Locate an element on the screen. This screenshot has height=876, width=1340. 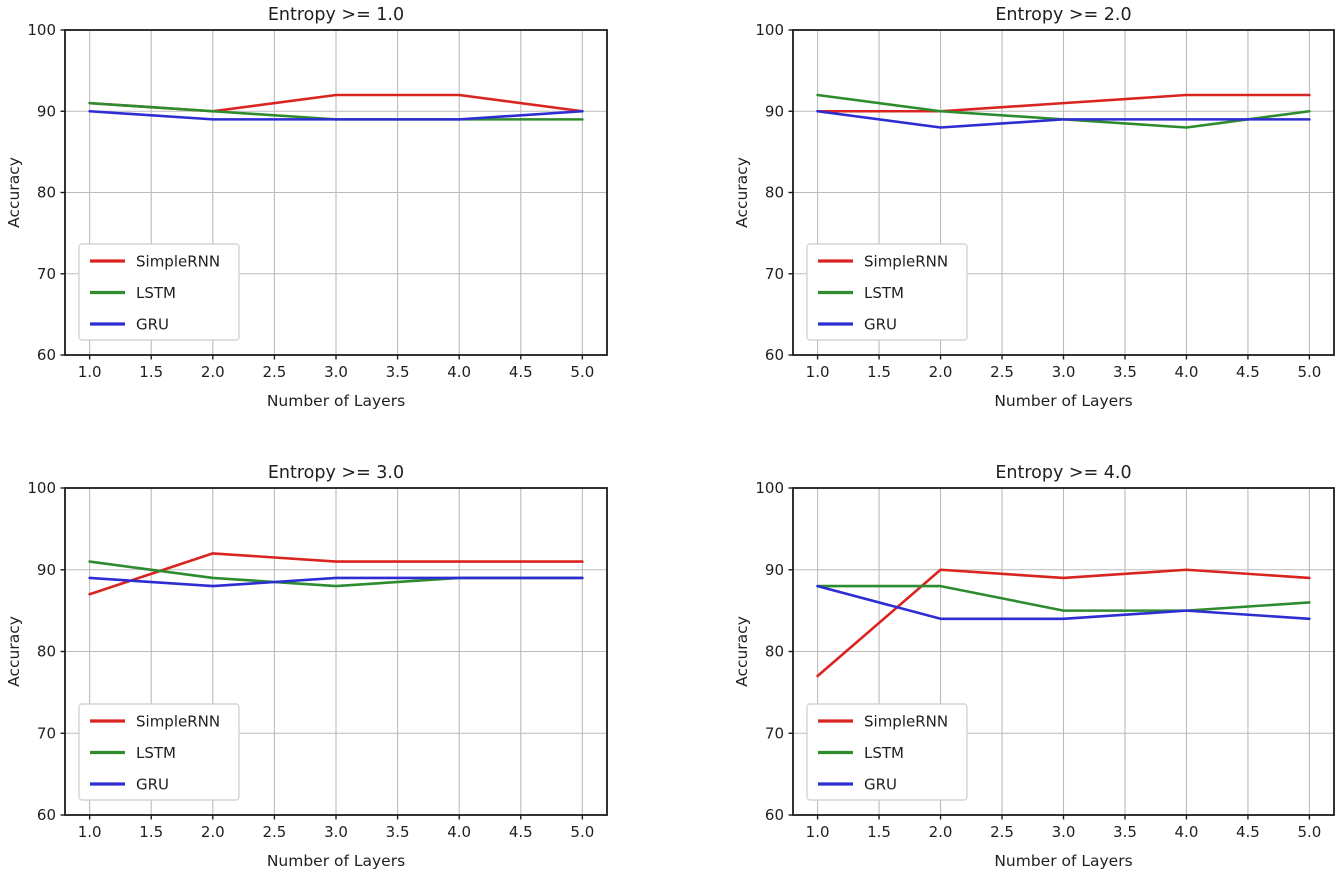
line-lstm is located at coordinates (1063, 598).